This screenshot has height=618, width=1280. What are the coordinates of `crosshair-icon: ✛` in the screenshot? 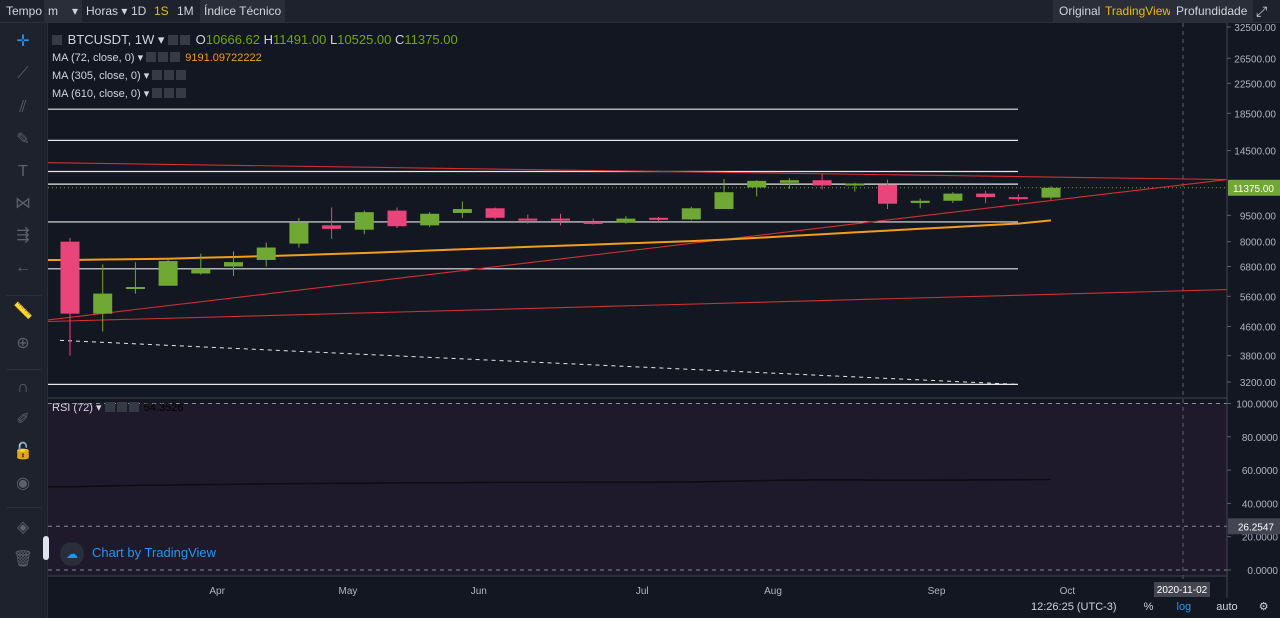 It's located at (23, 41).